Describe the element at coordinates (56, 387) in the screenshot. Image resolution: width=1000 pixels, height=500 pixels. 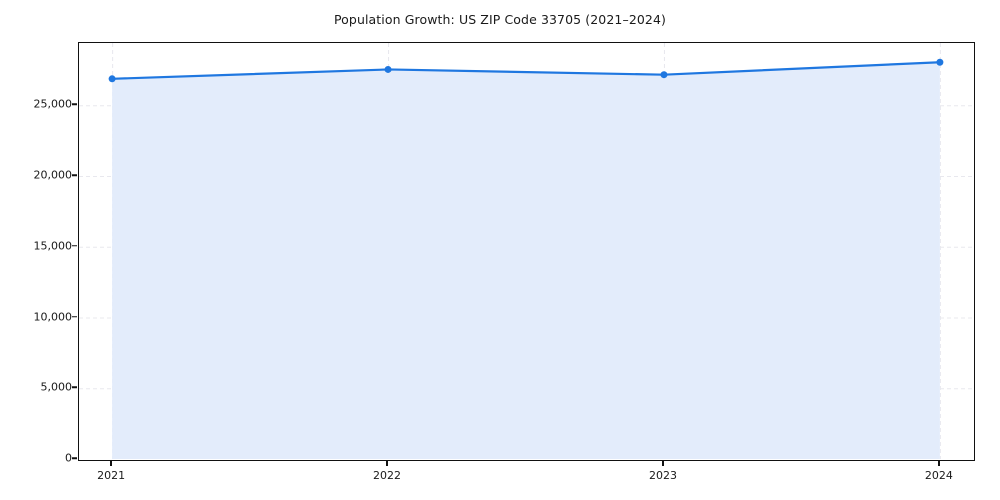
I see `y-tick-label: 5,000` at that location.